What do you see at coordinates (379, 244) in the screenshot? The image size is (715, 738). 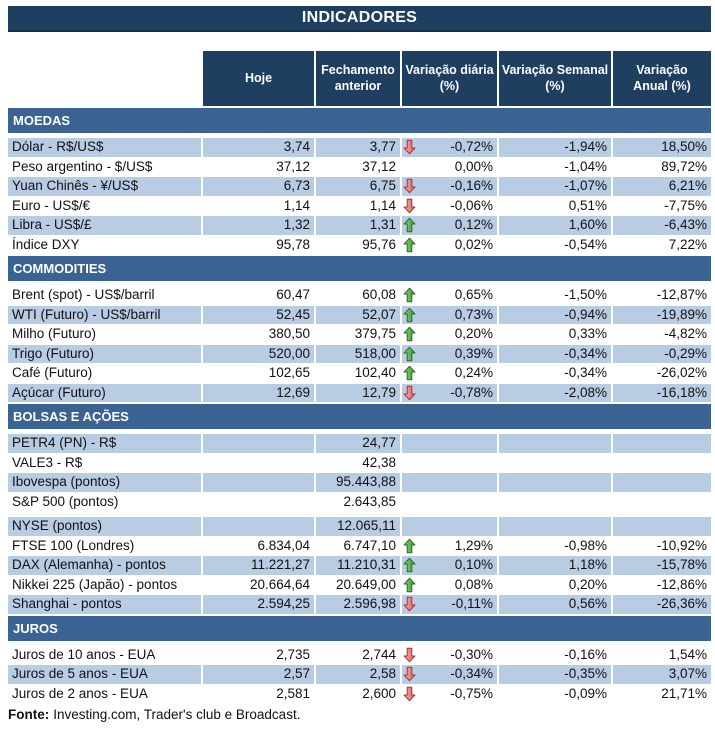 I see `cell-fechamento-anterior: 95,76` at bounding box center [379, 244].